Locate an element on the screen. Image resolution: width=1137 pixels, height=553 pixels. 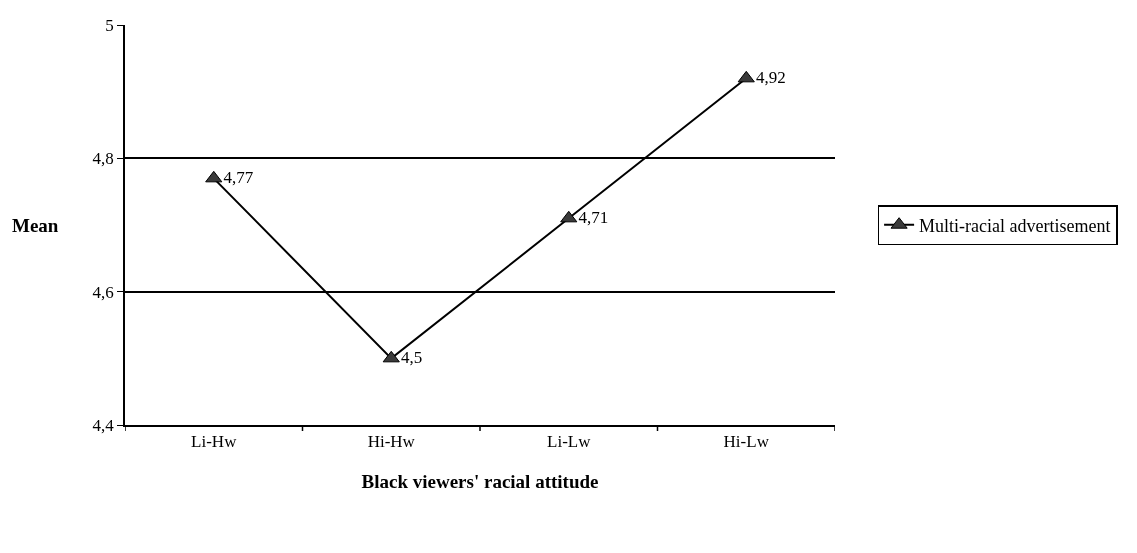
y-tick-label: 5 is located at coordinates (109, 25).